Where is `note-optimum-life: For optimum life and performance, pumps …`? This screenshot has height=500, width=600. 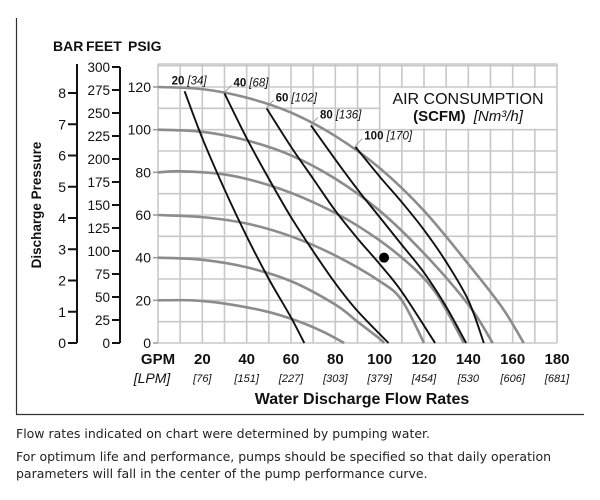 note-optimum-life: For optimum life and performance, pumps … is located at coordinates (284, 465).